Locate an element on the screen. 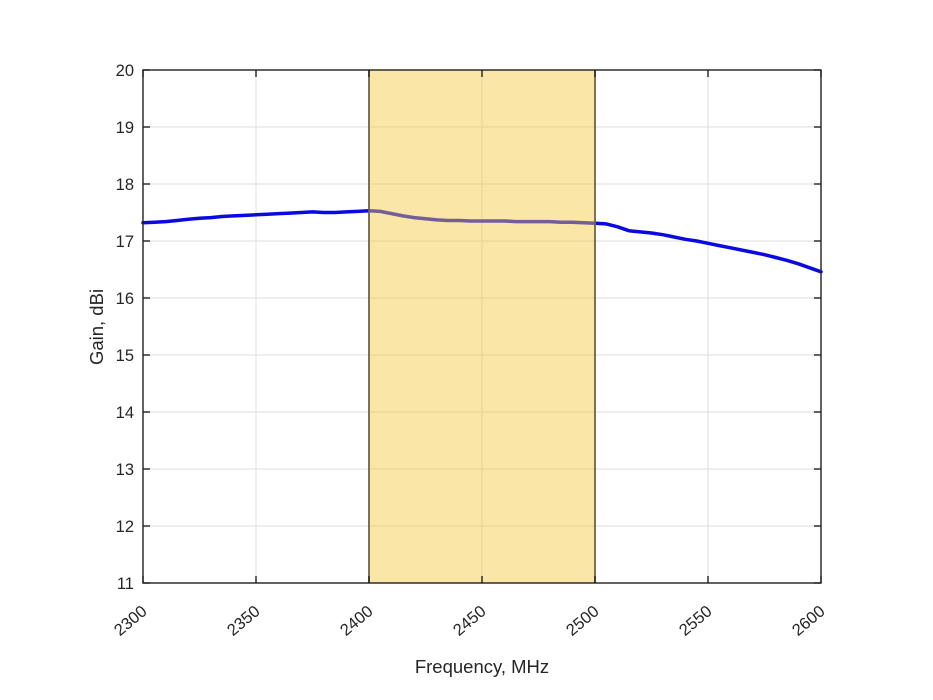 The height and width of the screenshot is (700, 933). gain-curve is located at coordinates (482, 241).